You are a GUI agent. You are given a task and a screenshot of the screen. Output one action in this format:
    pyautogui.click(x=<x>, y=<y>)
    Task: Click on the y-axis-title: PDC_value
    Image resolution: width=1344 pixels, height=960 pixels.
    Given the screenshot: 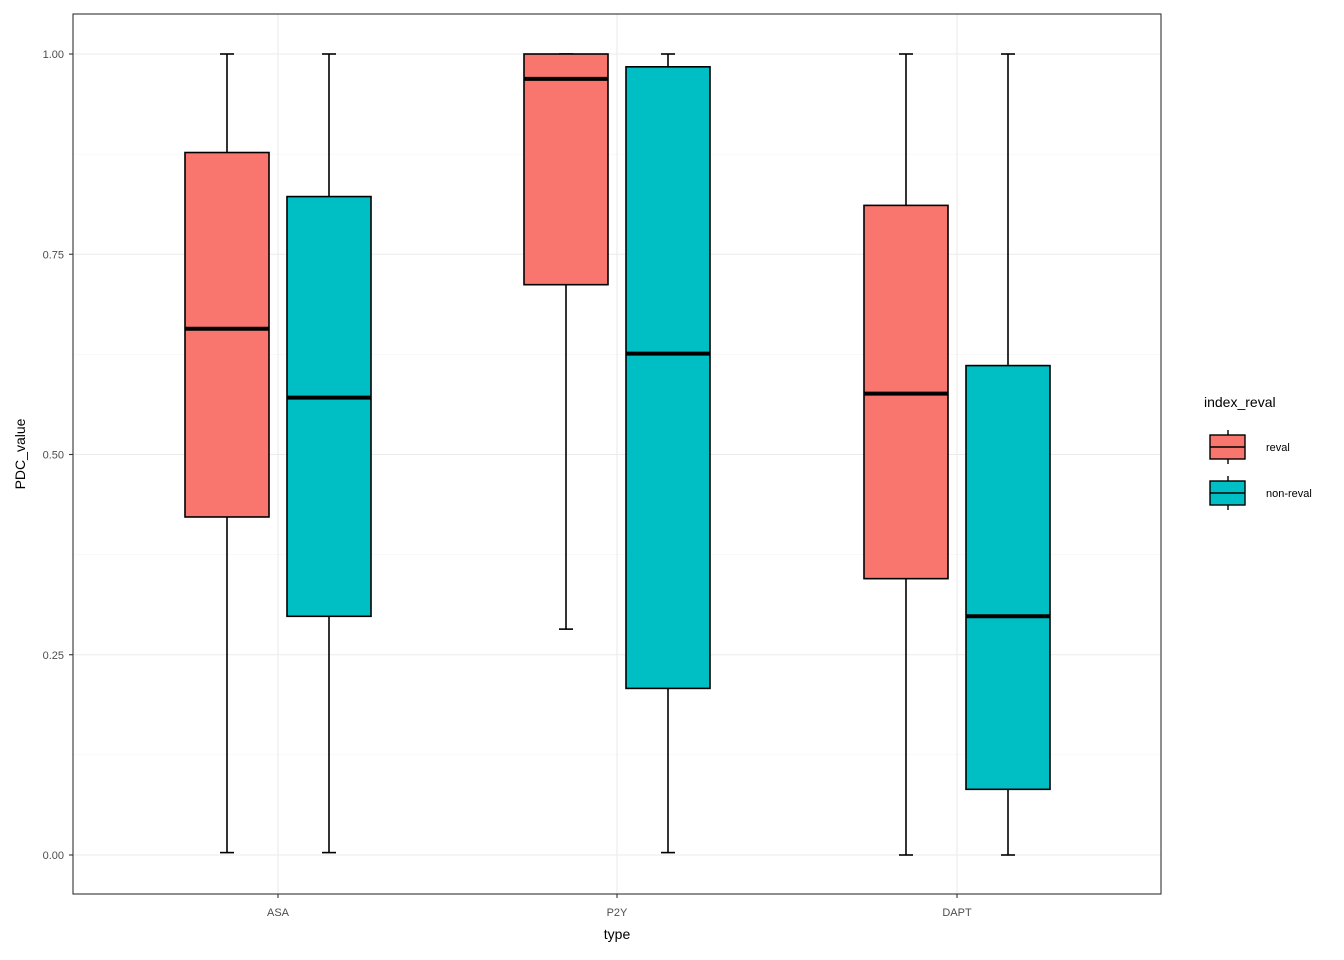 What is the action you would take?
    pyautogui.click(x=20, y=453)
    